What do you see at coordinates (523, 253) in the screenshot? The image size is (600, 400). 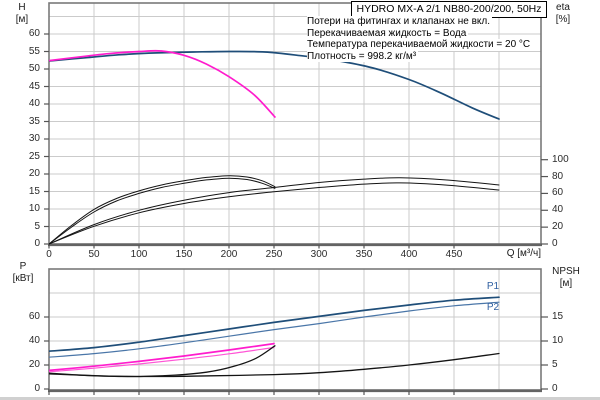 I see `q-axis-label: Q [м³/ч]` at bounding box center [523, 253].